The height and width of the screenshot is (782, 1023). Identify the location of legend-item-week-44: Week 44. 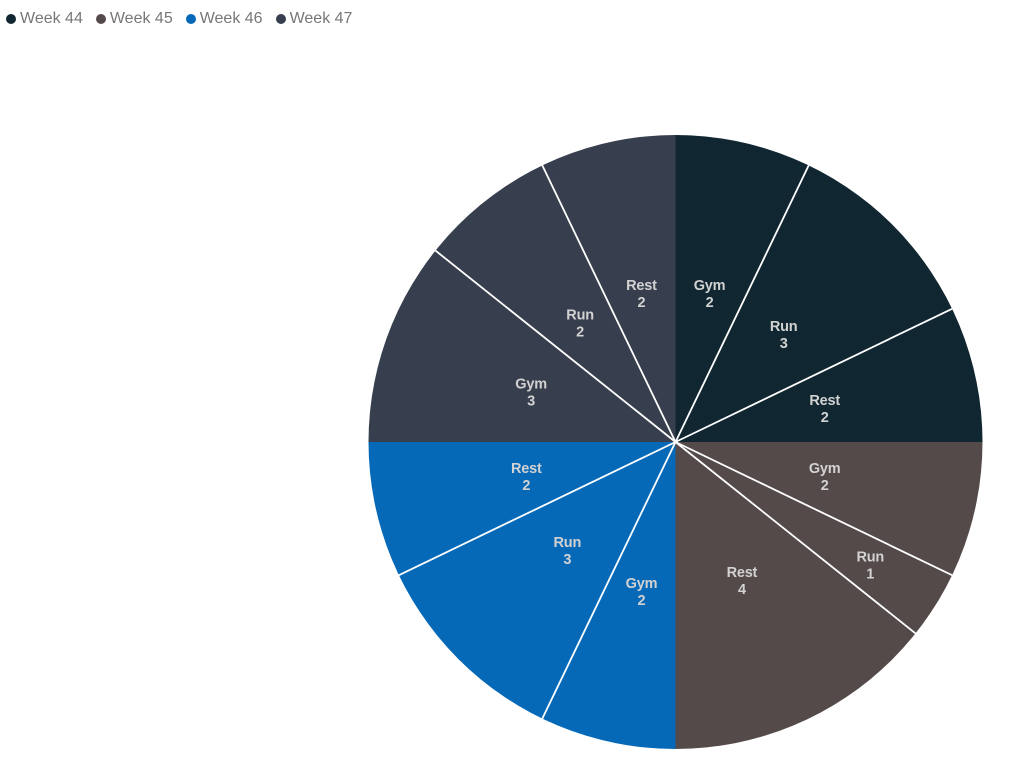
(44, 18).